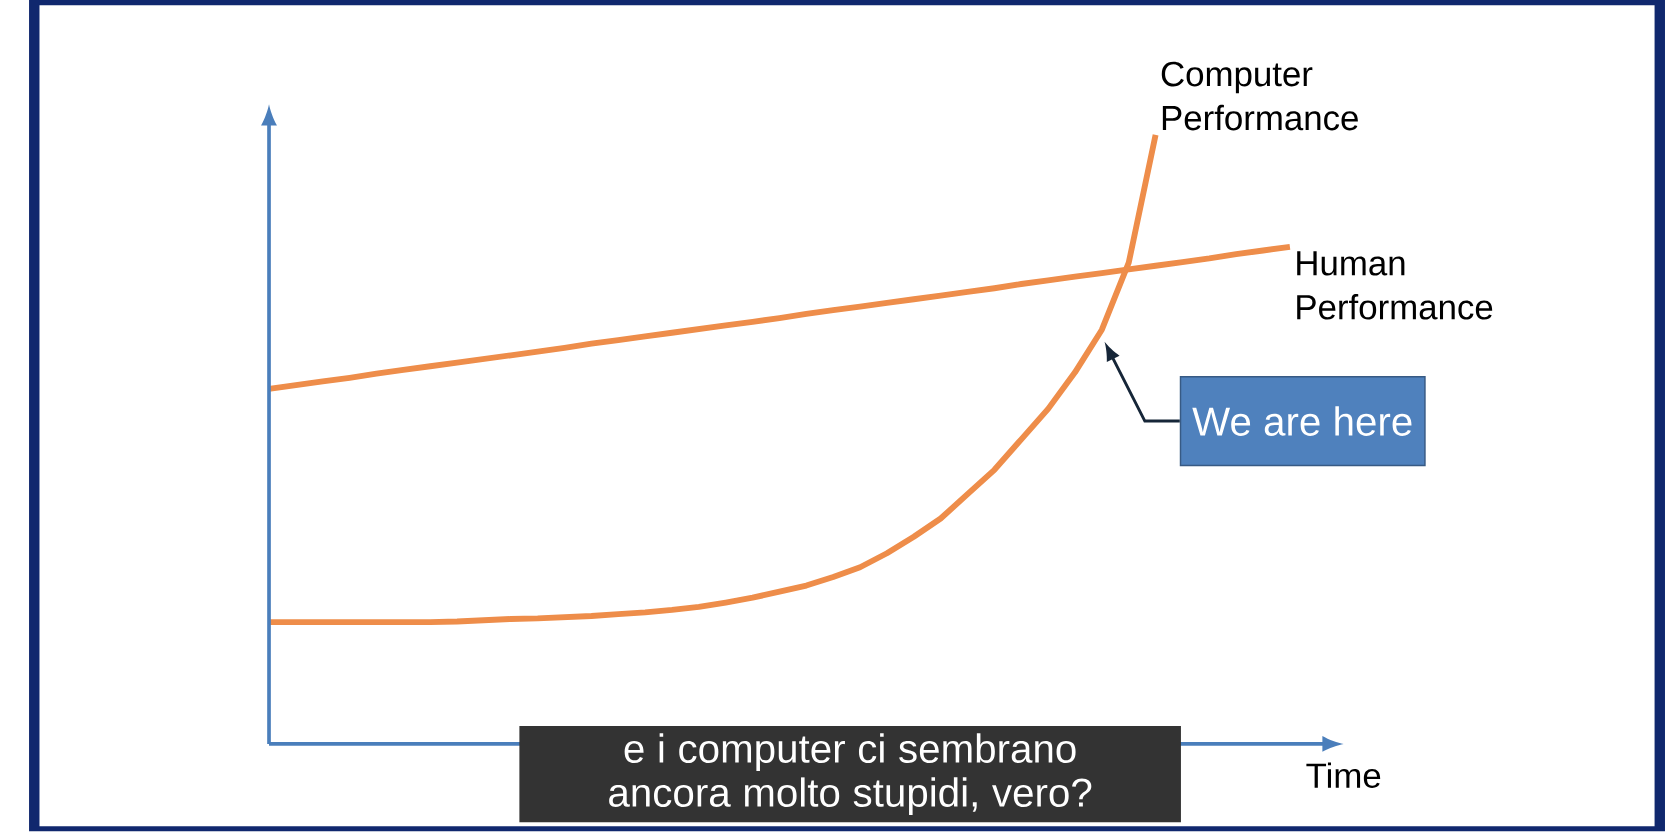 This screenshot has width=1665, height=832. What do you see at coordinates (850, 774) in the screenshot?
I see `annotation: e i computer ci sembrano ancora molto stupidi, vero?` at bounding box center [850, 774].